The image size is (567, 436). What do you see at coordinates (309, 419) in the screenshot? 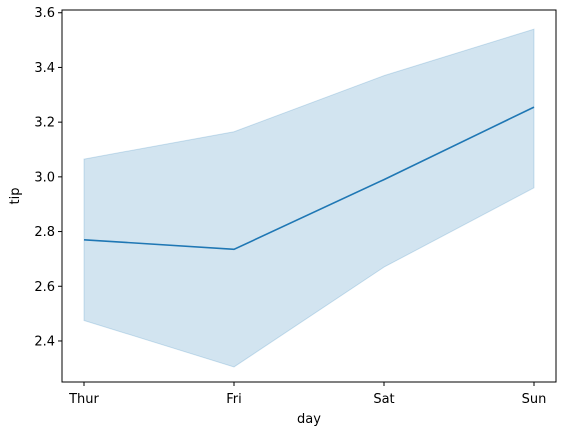
I see `x-axis-label: day` at bounding box center [309, 419].